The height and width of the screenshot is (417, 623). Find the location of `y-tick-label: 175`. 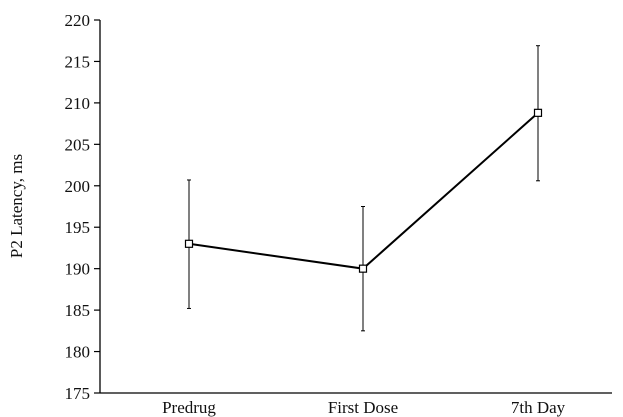

y-tick-label: 175 is located at coordinates (78, 393).